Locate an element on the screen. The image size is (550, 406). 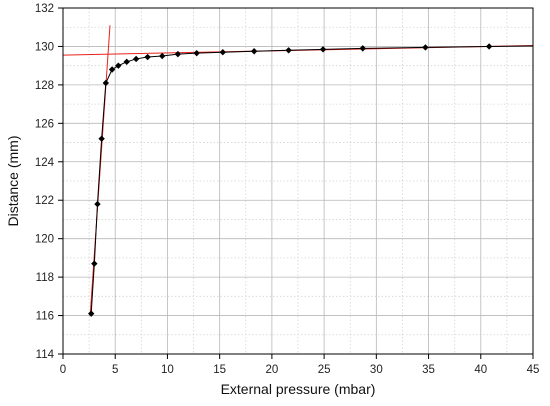
y-tick-label: 124 is located at coordinates (45, 163).